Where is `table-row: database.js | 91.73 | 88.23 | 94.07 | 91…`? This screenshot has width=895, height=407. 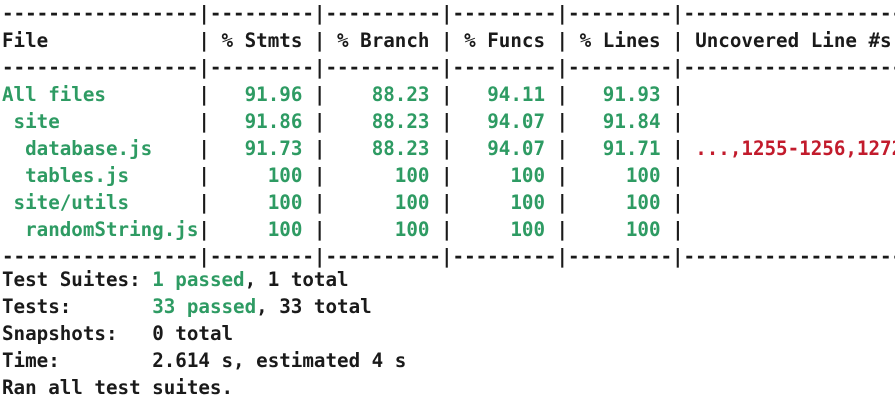
table-row: database.js | 91.73 | 88.23 | 94.07 | 91… is located at coordinates (448, 148).